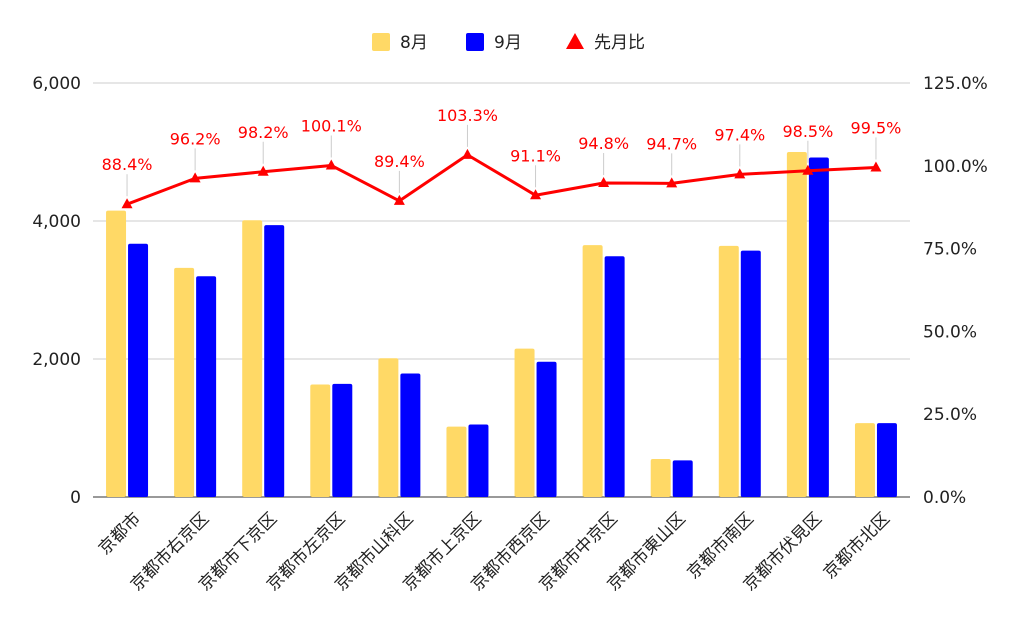 This screenshot has height=633, width=1024. What do you see at coordinates (120, 534) in the screenshot?
I see `category-label: 京都市` at bounding box center [120, 534].